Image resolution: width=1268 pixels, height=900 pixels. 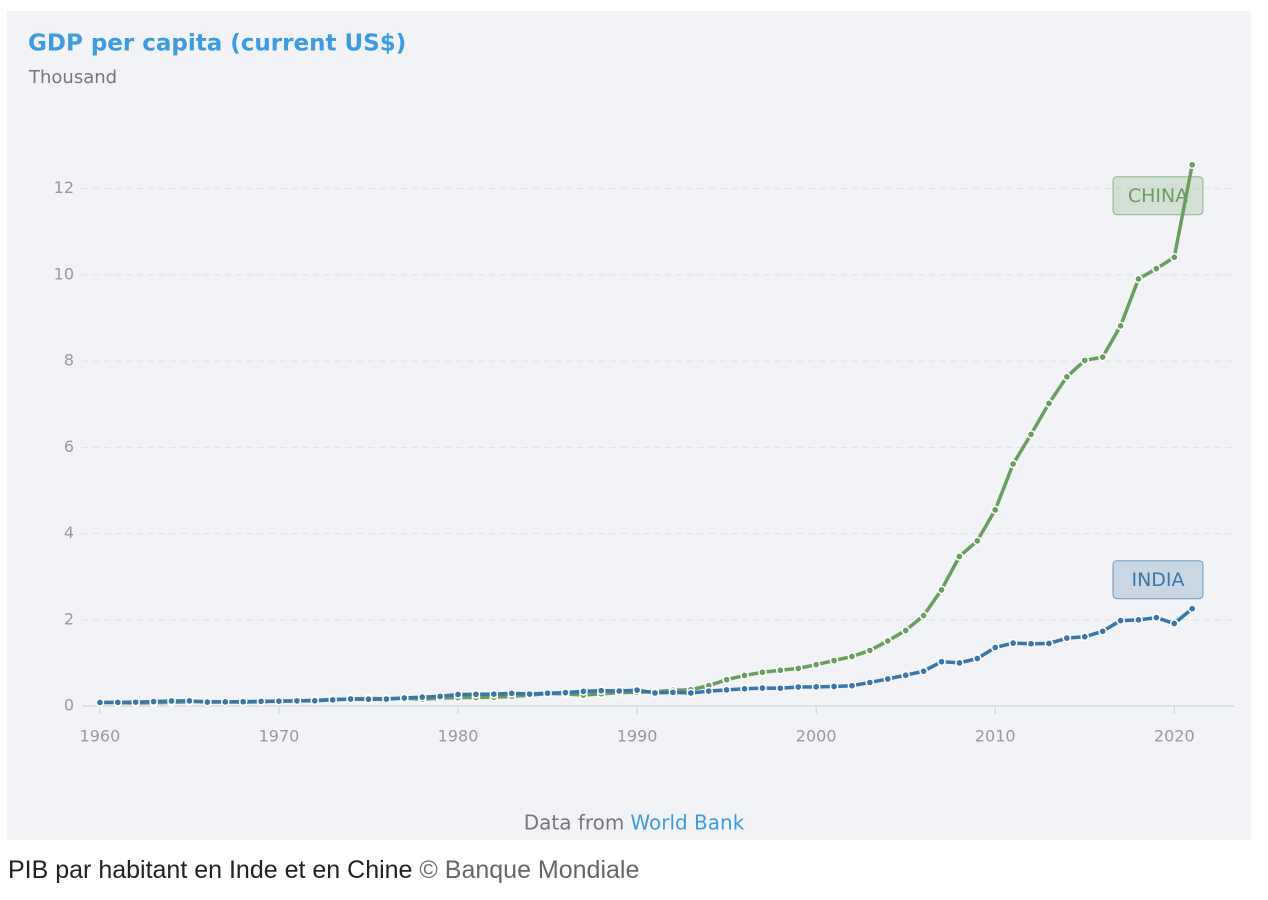 What do you see at coordinates (458, 736) in the screenshot?
I see `x-tick-label: 1980` at bounding box center [458, 736].